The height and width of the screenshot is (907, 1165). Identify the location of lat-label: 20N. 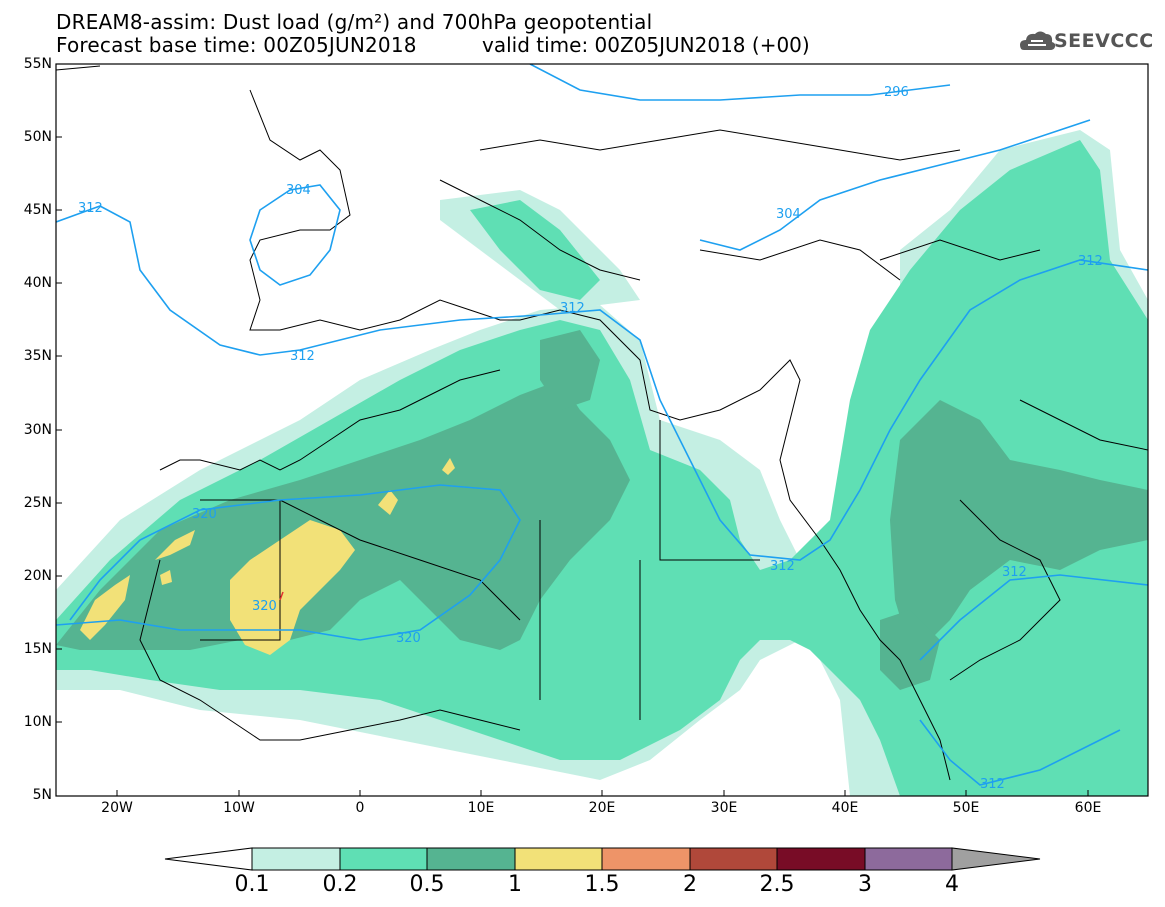
(37, 576).